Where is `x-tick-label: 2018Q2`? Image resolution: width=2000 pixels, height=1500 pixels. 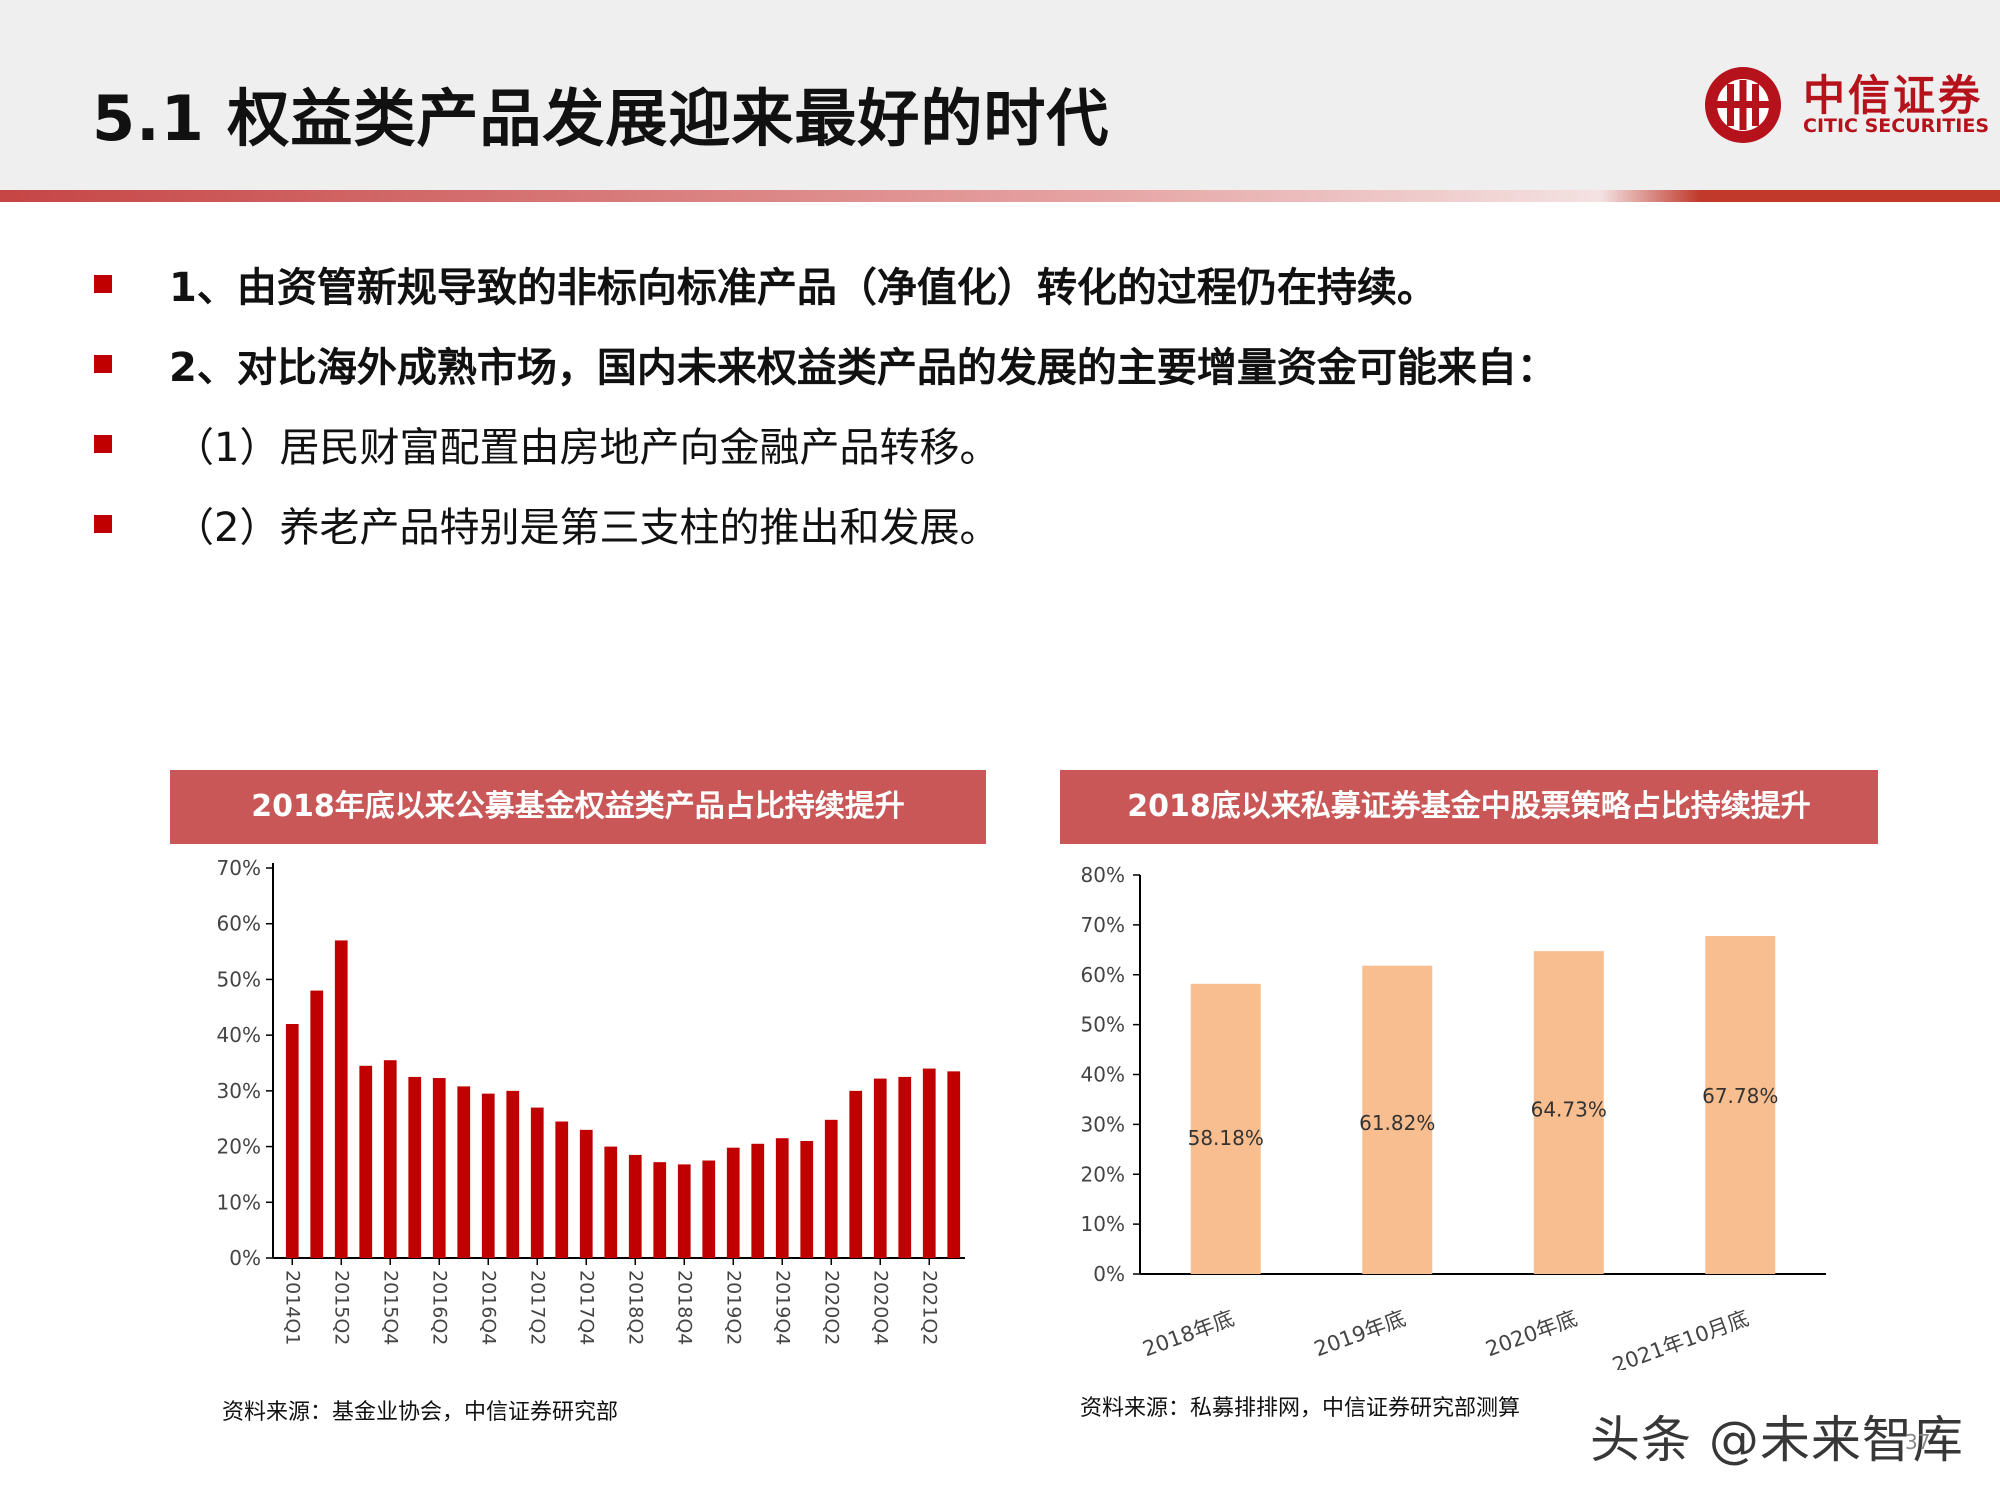 x-tick-label: 2018Q2 is located at coordinates (635, 1307).